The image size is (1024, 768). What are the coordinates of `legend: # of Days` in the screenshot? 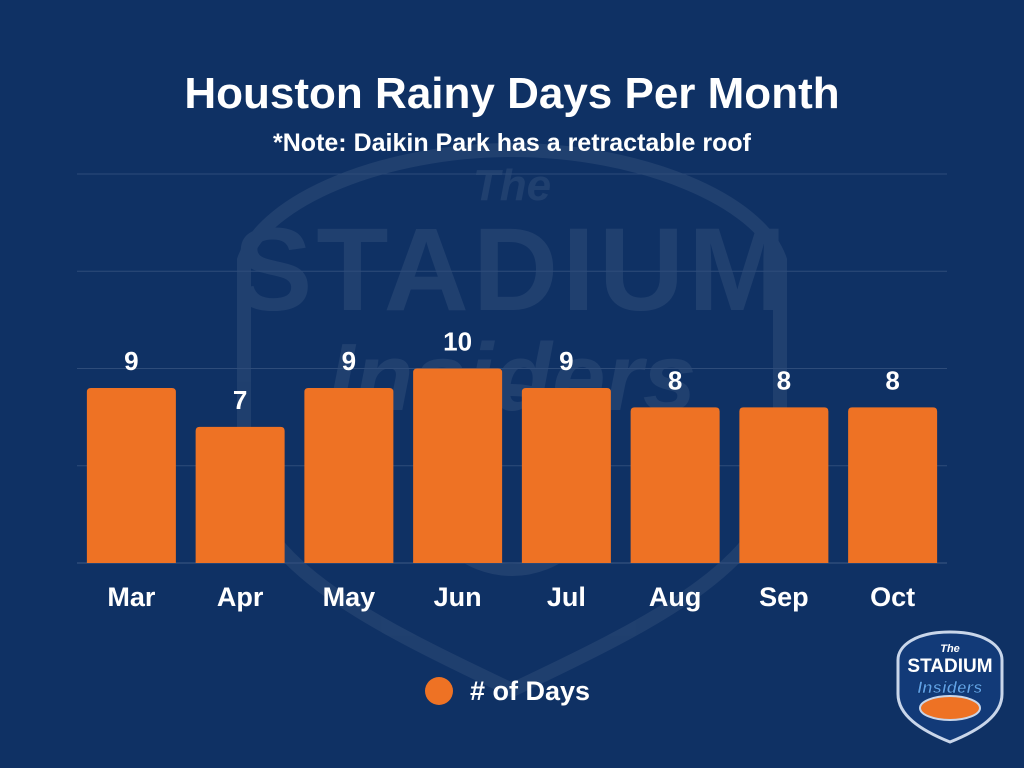 It's located at (507, 691).